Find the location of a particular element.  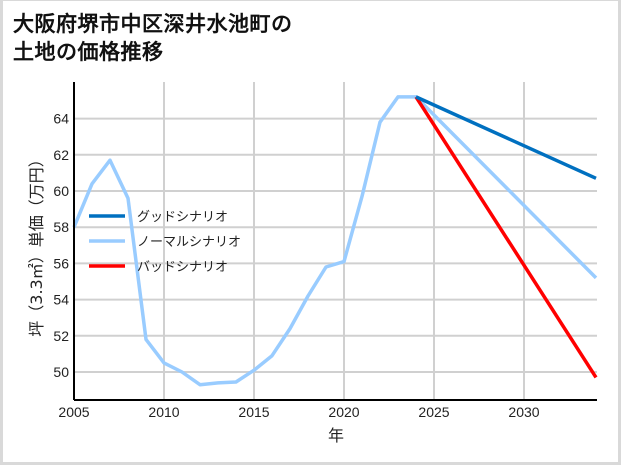

legend-label: グッドシナリオ is located at coordinates (182, 217).